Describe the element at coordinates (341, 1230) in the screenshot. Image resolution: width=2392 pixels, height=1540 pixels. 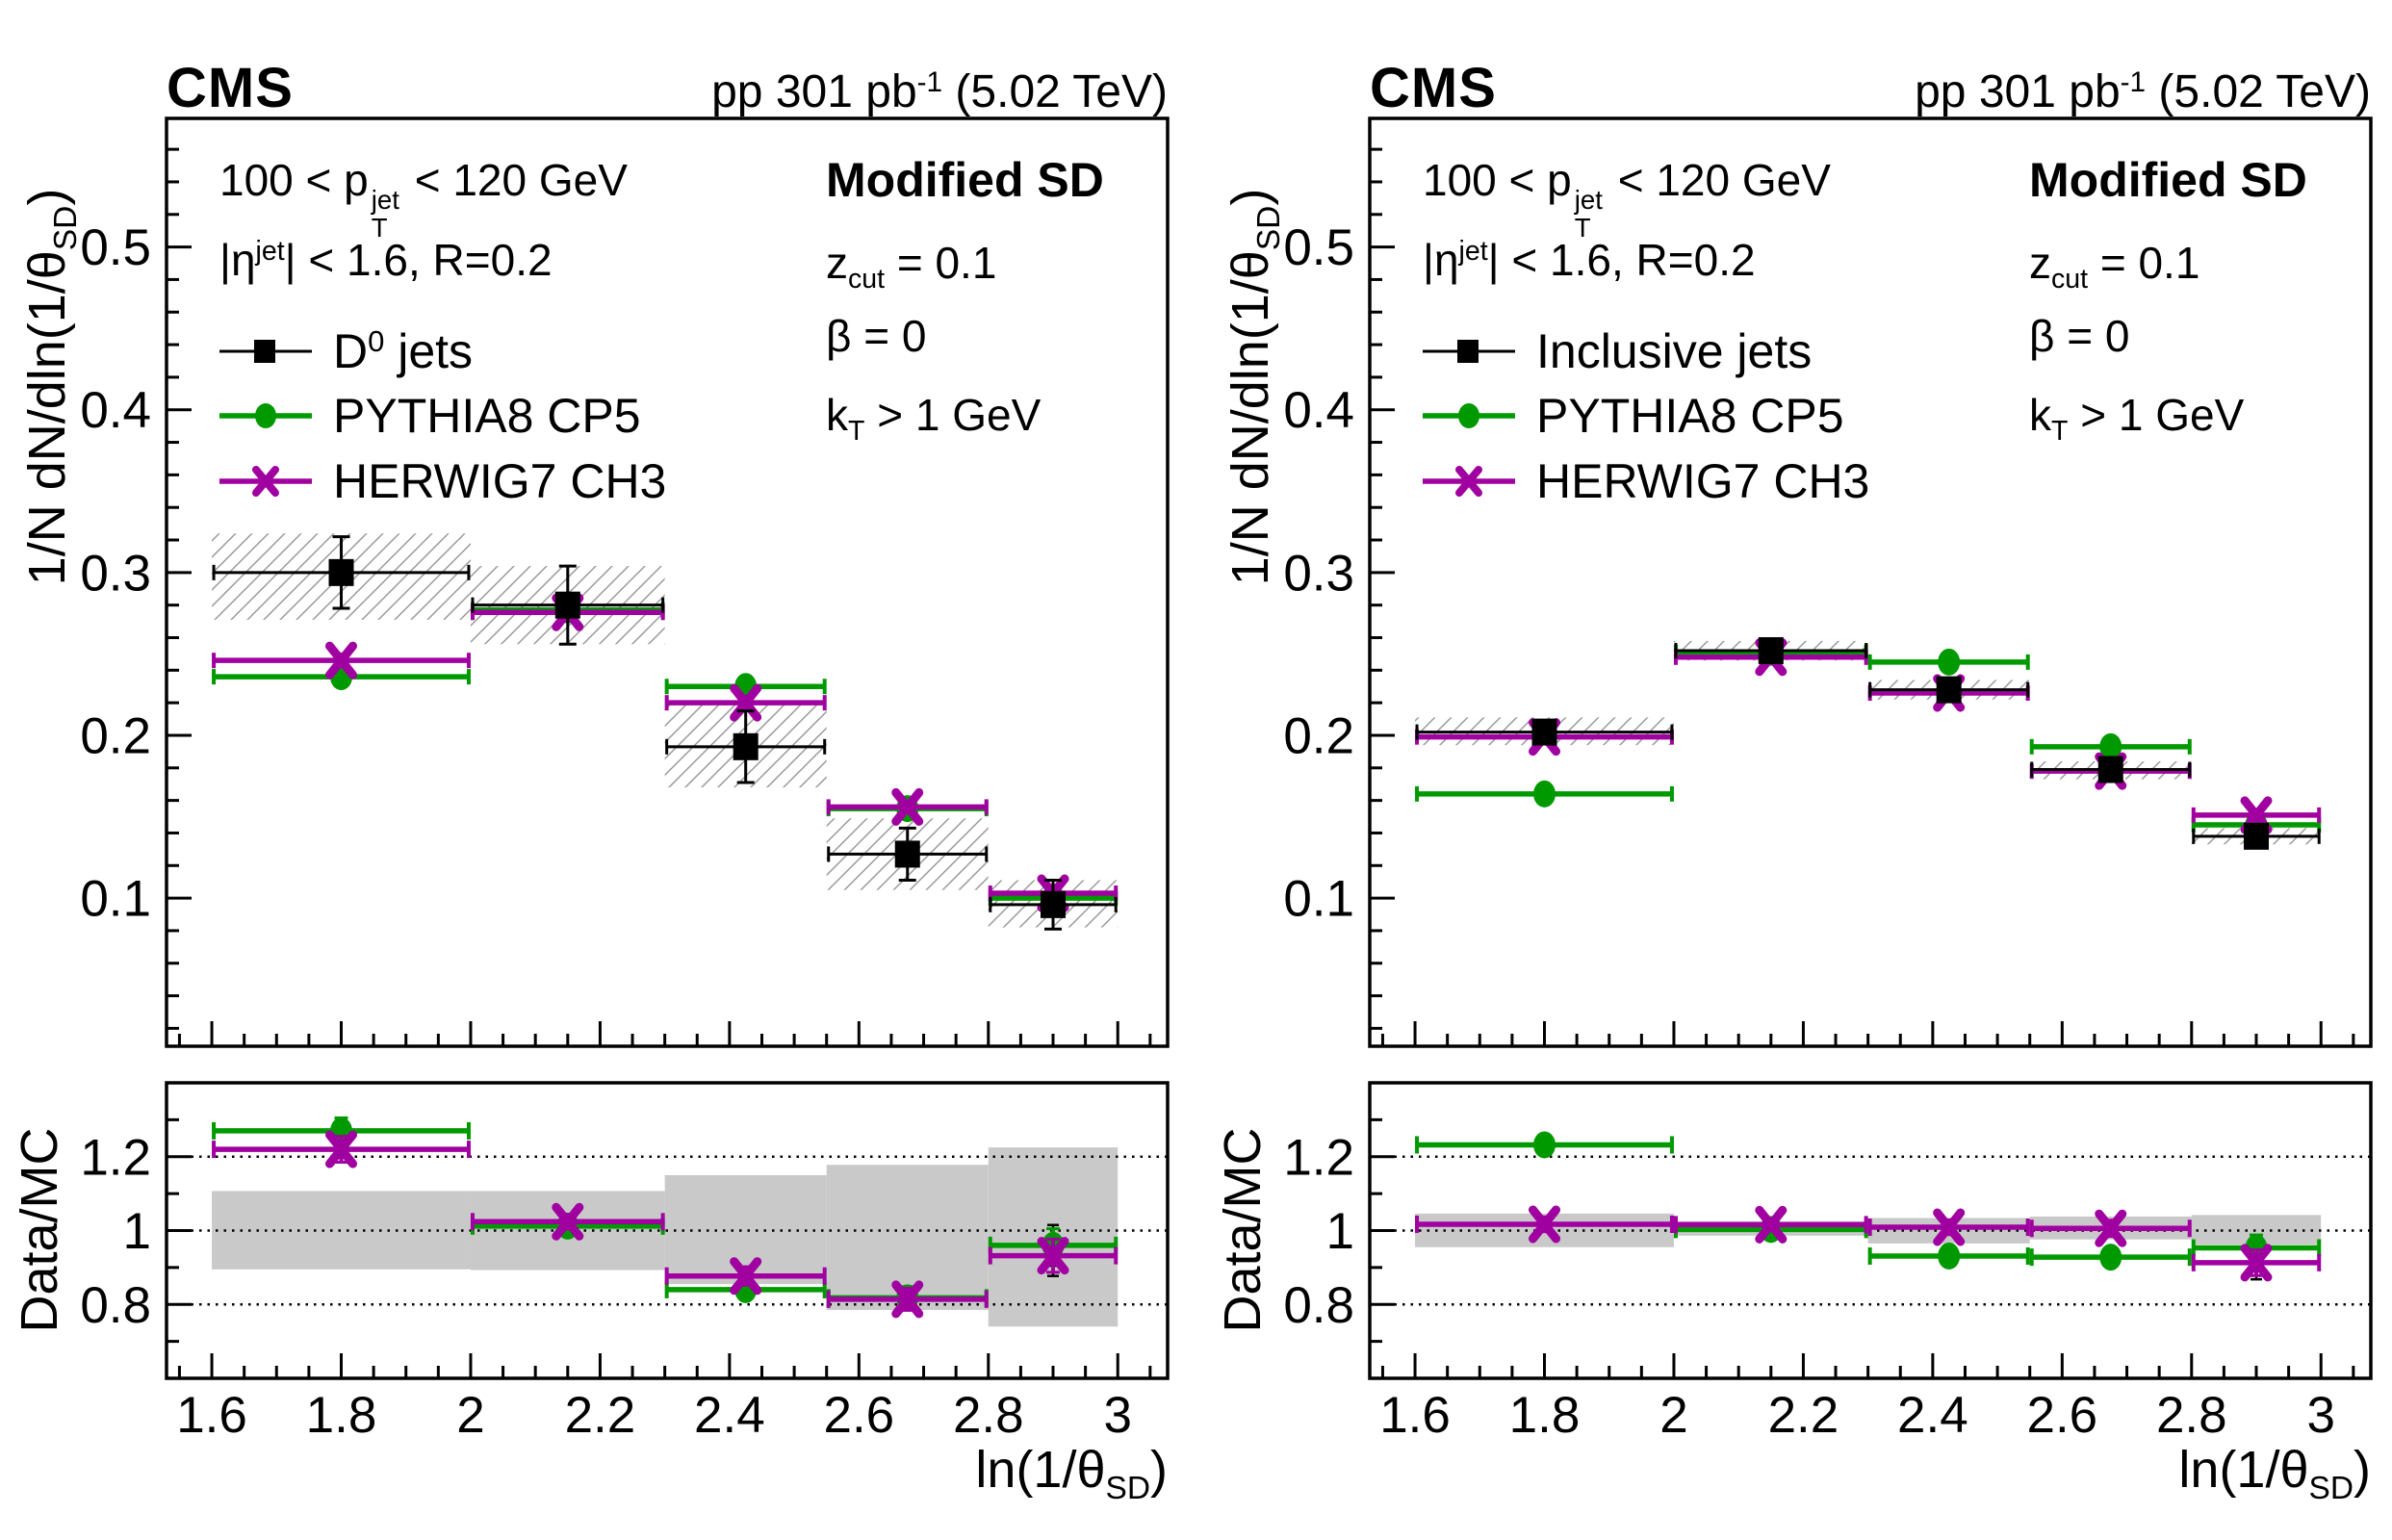
I see `ratio-syst-band` at that location.